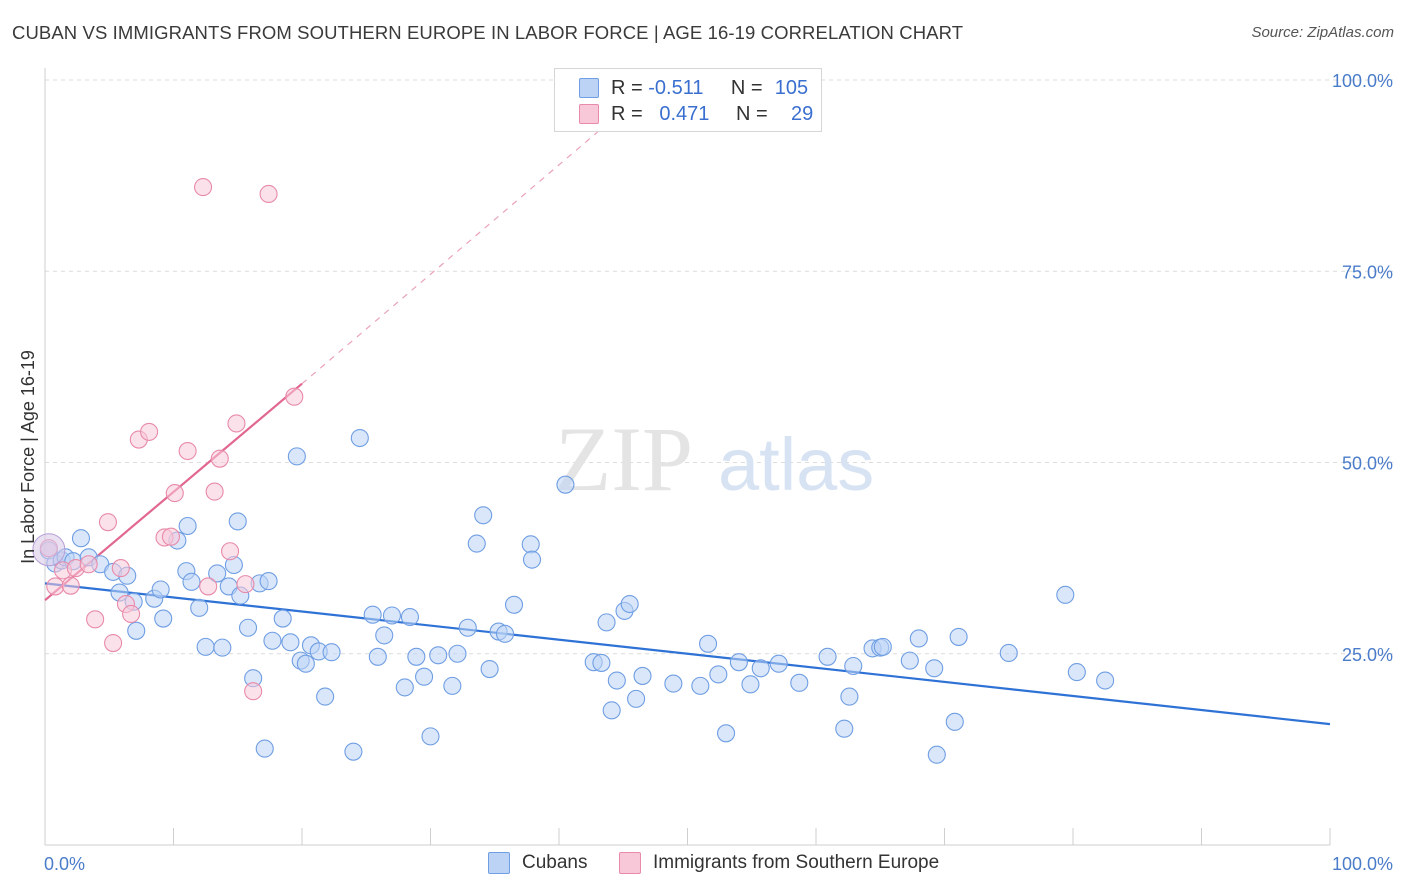 The image size is (1406, 892). I want to click on trend-line-immigrants-extension, so click(449, 258).